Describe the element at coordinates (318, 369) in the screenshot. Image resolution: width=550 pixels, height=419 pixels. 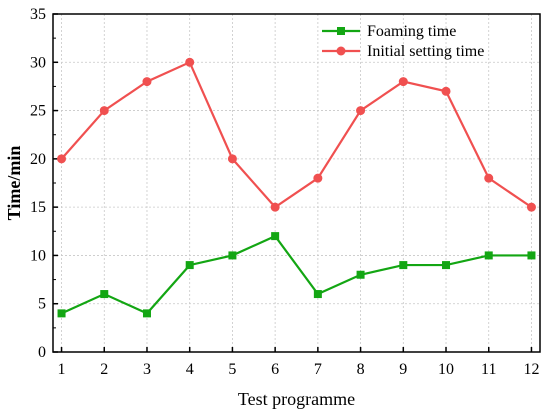
I see `x-tick-label: 7` at that location.